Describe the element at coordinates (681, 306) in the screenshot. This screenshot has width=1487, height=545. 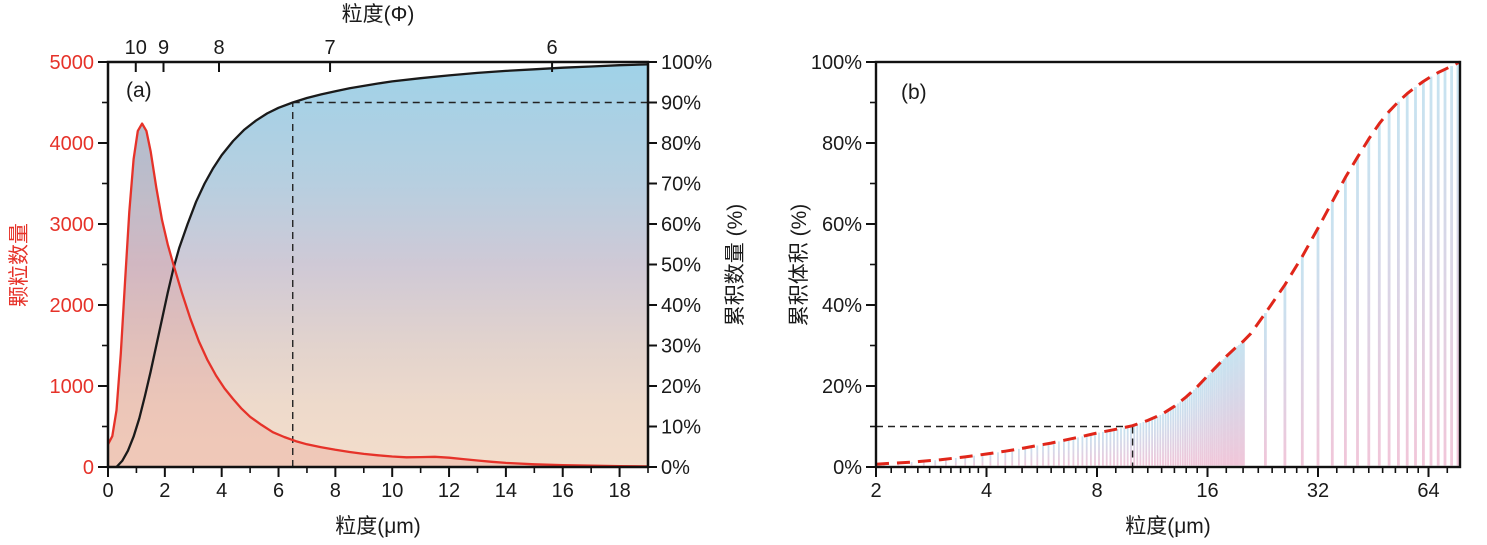
I see `y-right-tick-label: 40%` at that location.